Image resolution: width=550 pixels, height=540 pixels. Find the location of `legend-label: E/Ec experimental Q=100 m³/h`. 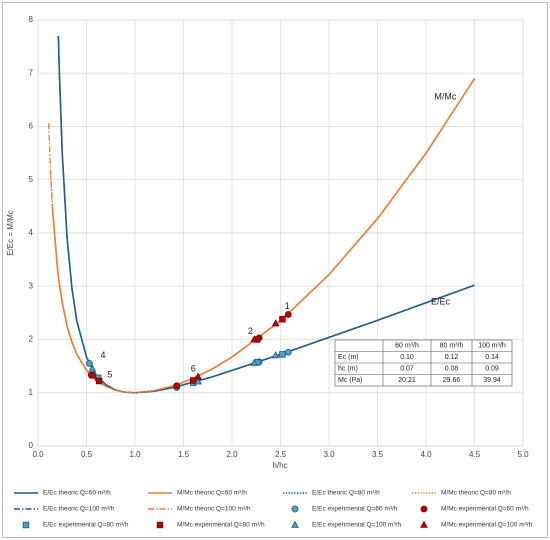

legend-label: E/Ec experimental Q=100 m³/h is located at coordinates (356, 525).